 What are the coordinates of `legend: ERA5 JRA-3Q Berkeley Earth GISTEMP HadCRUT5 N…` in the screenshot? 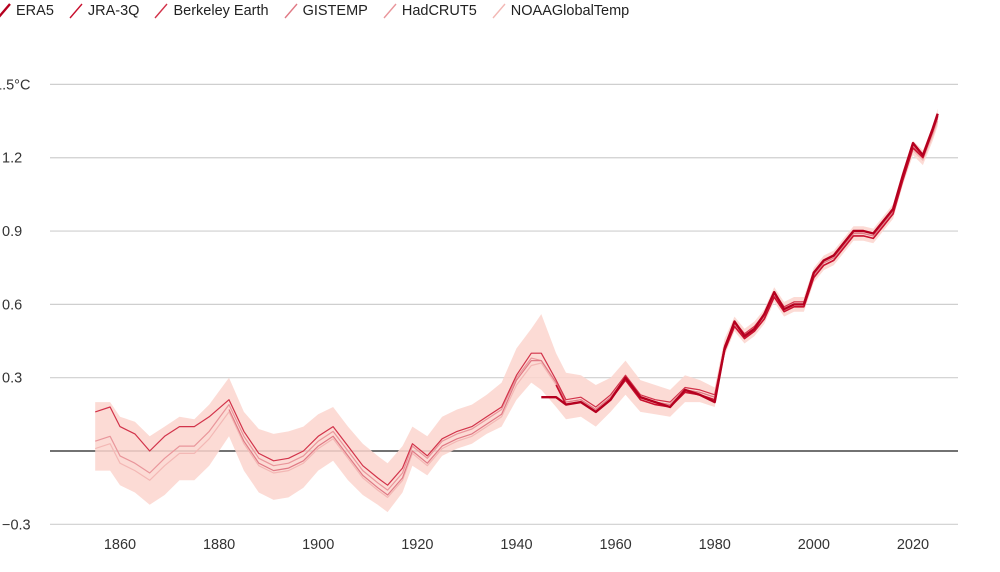 It's located at (321, 11).